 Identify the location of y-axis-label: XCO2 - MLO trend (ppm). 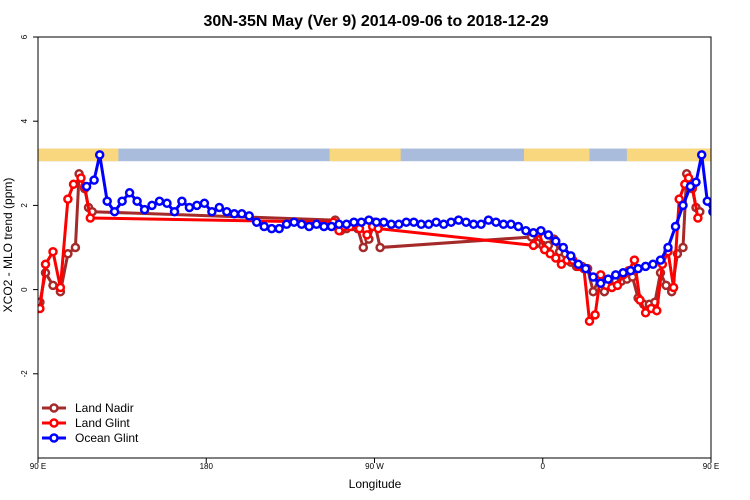
(8, 245).